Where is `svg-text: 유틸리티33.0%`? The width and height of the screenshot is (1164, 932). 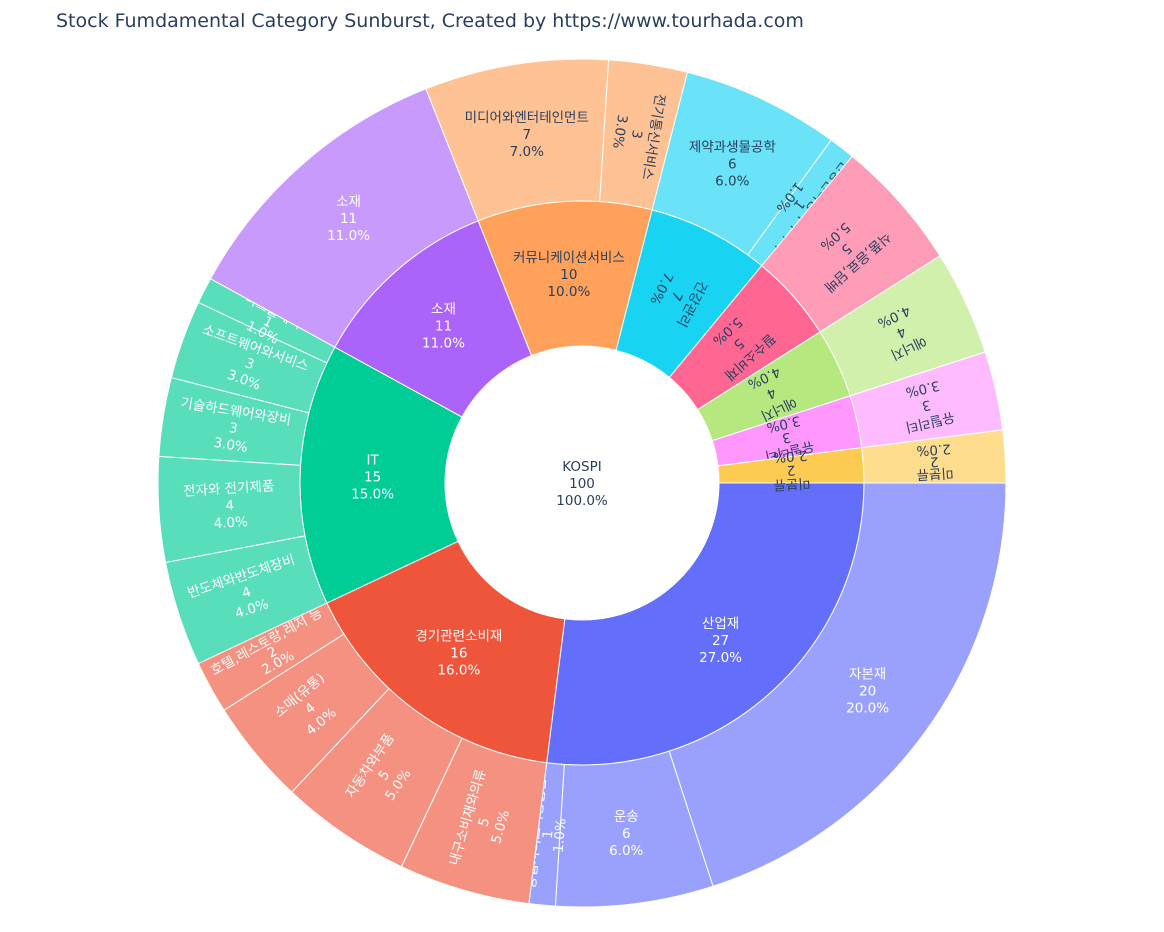
svg-text: 유틸리티33.0% is located at coordinates (926, 405).